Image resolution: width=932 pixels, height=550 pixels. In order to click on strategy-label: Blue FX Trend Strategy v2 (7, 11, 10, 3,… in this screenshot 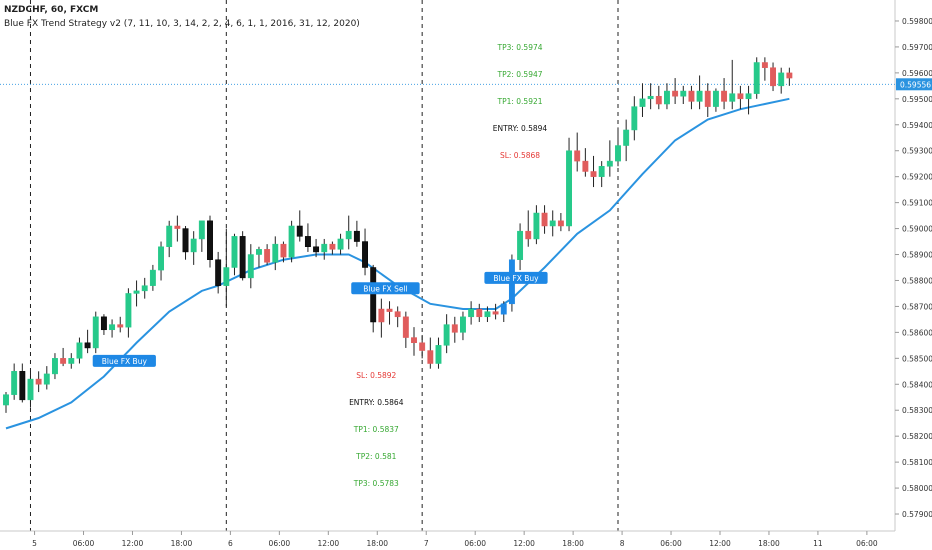, I will do `click(182, 24)`.